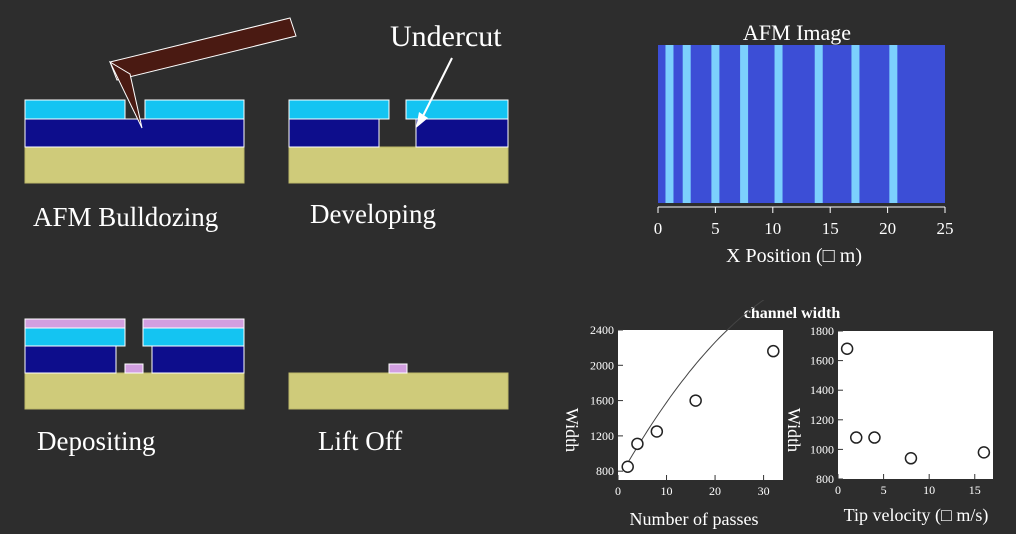  Describe the element at coordinates (422, 120) in the screenshot. I see `undercut-arrowhead` at that location.